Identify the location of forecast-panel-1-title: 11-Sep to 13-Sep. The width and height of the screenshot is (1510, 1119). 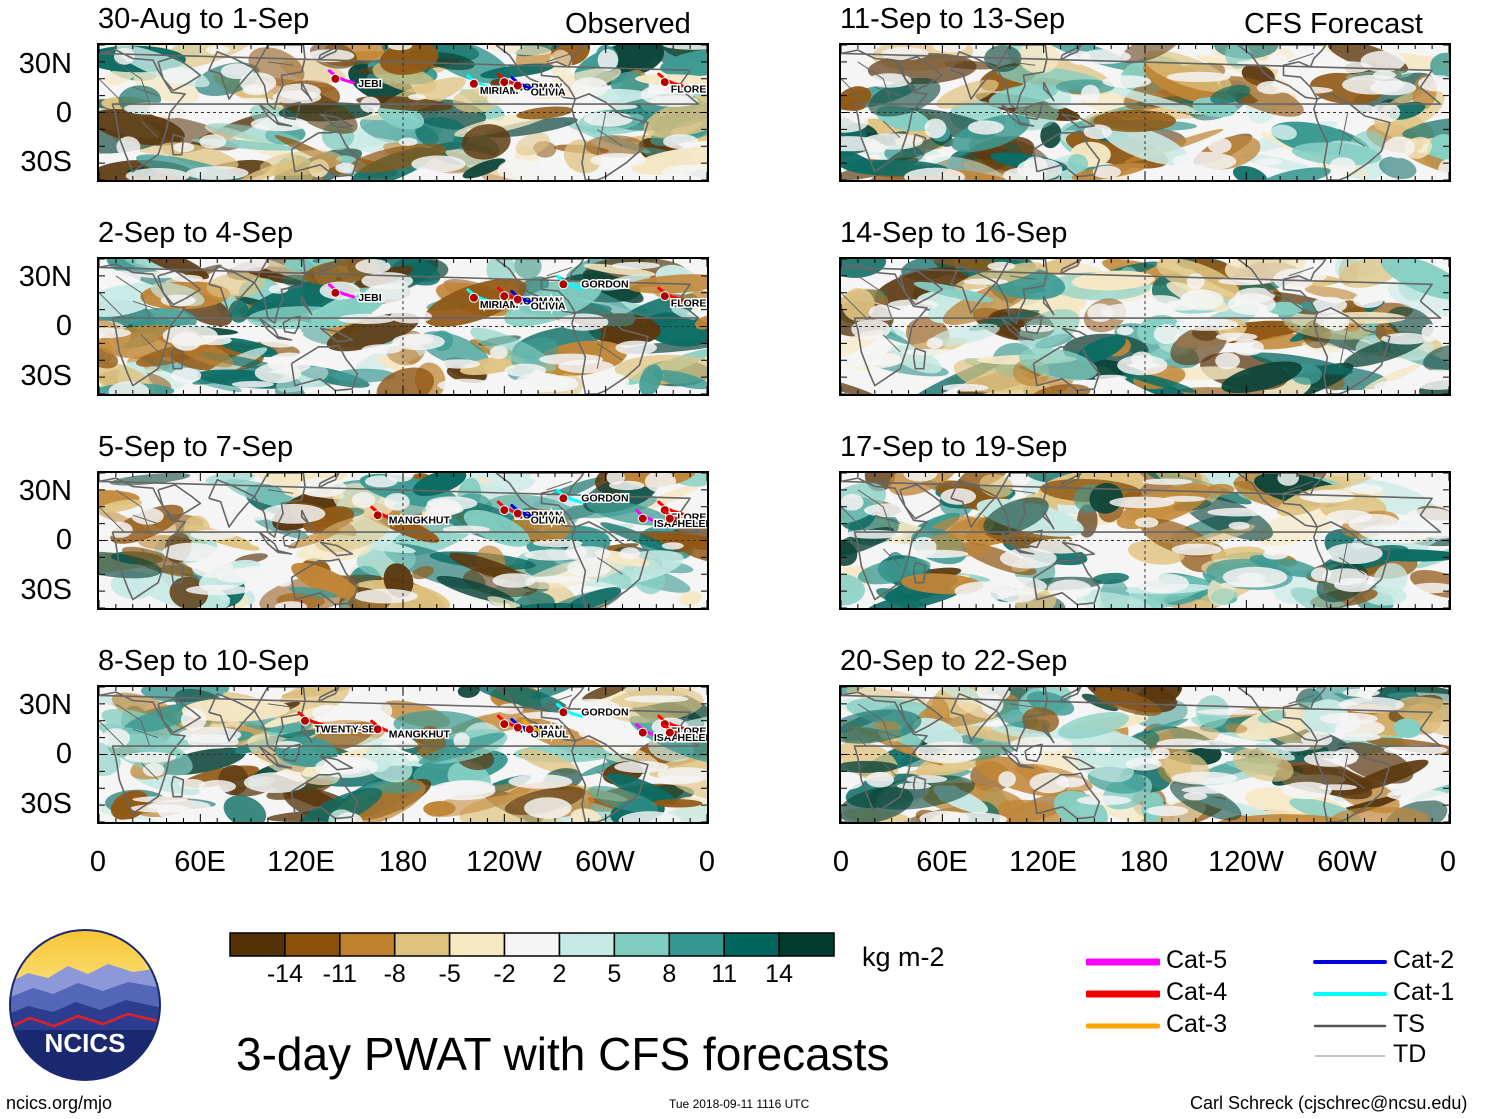
(953, 19).